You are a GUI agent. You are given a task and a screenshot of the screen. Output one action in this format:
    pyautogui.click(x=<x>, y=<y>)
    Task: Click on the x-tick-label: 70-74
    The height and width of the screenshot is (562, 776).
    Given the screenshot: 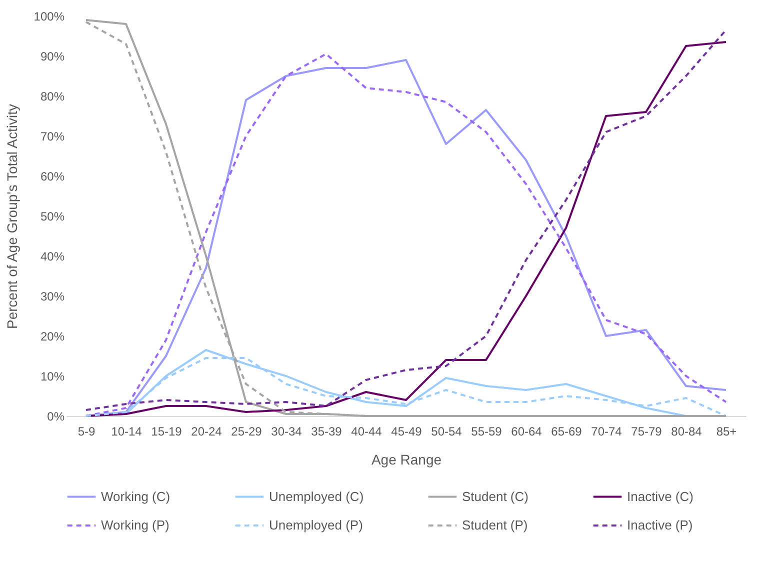 What is the action you would take?
    pyautogui.click(x=606, y=431)
    